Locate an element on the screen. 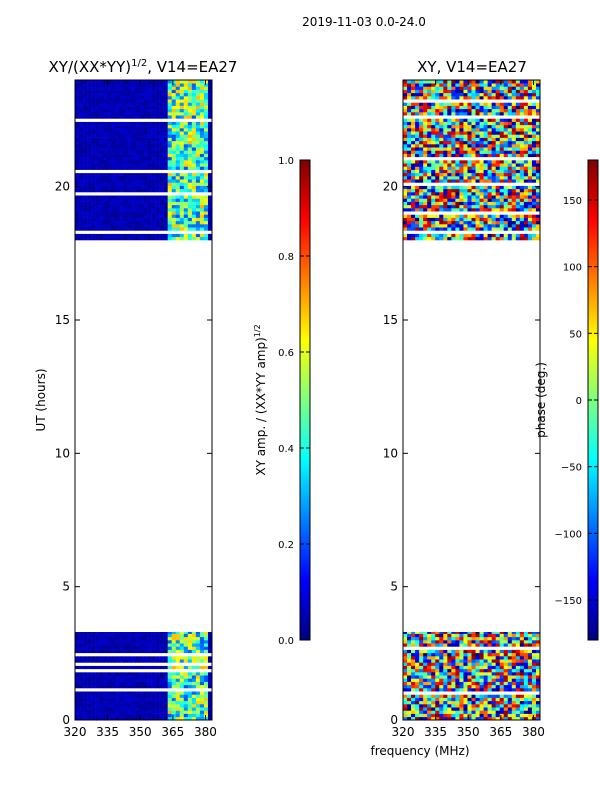 This screenshot has width=600, height=800. x-tick-label: 320 is located at coordinates (75, 732).